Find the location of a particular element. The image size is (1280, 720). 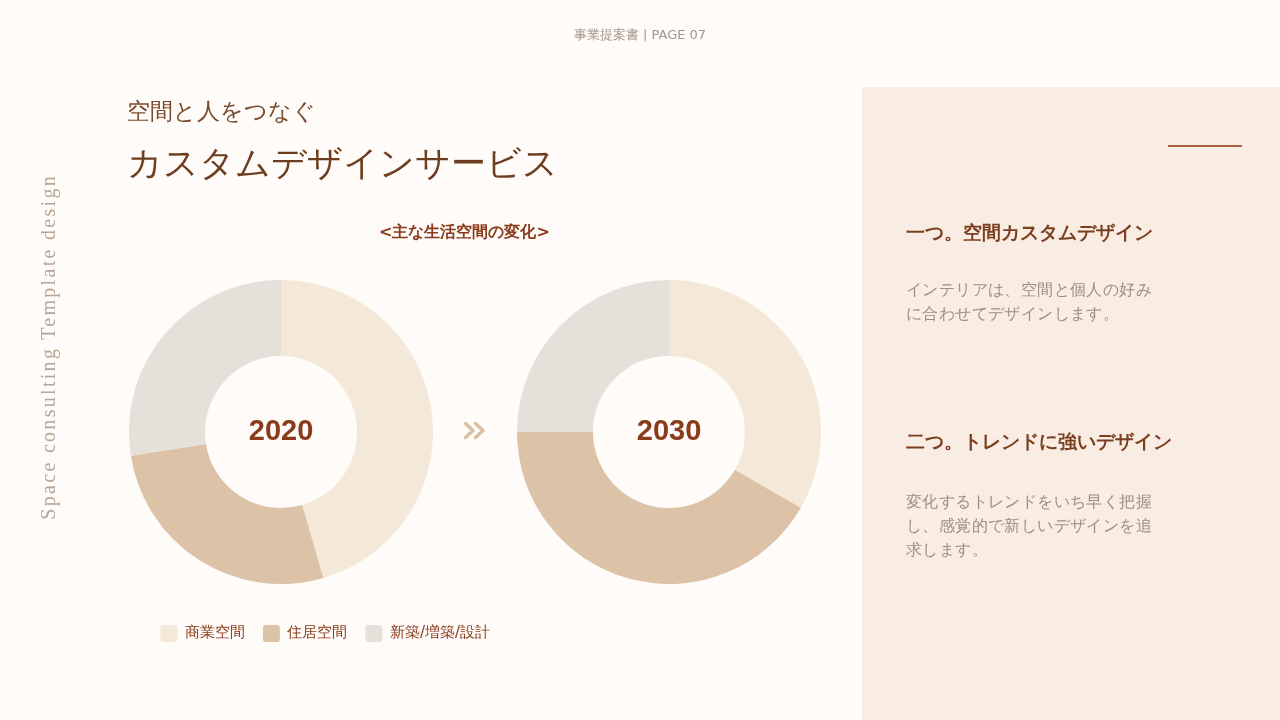

text: 2030 is located at coordinates (669, 430).